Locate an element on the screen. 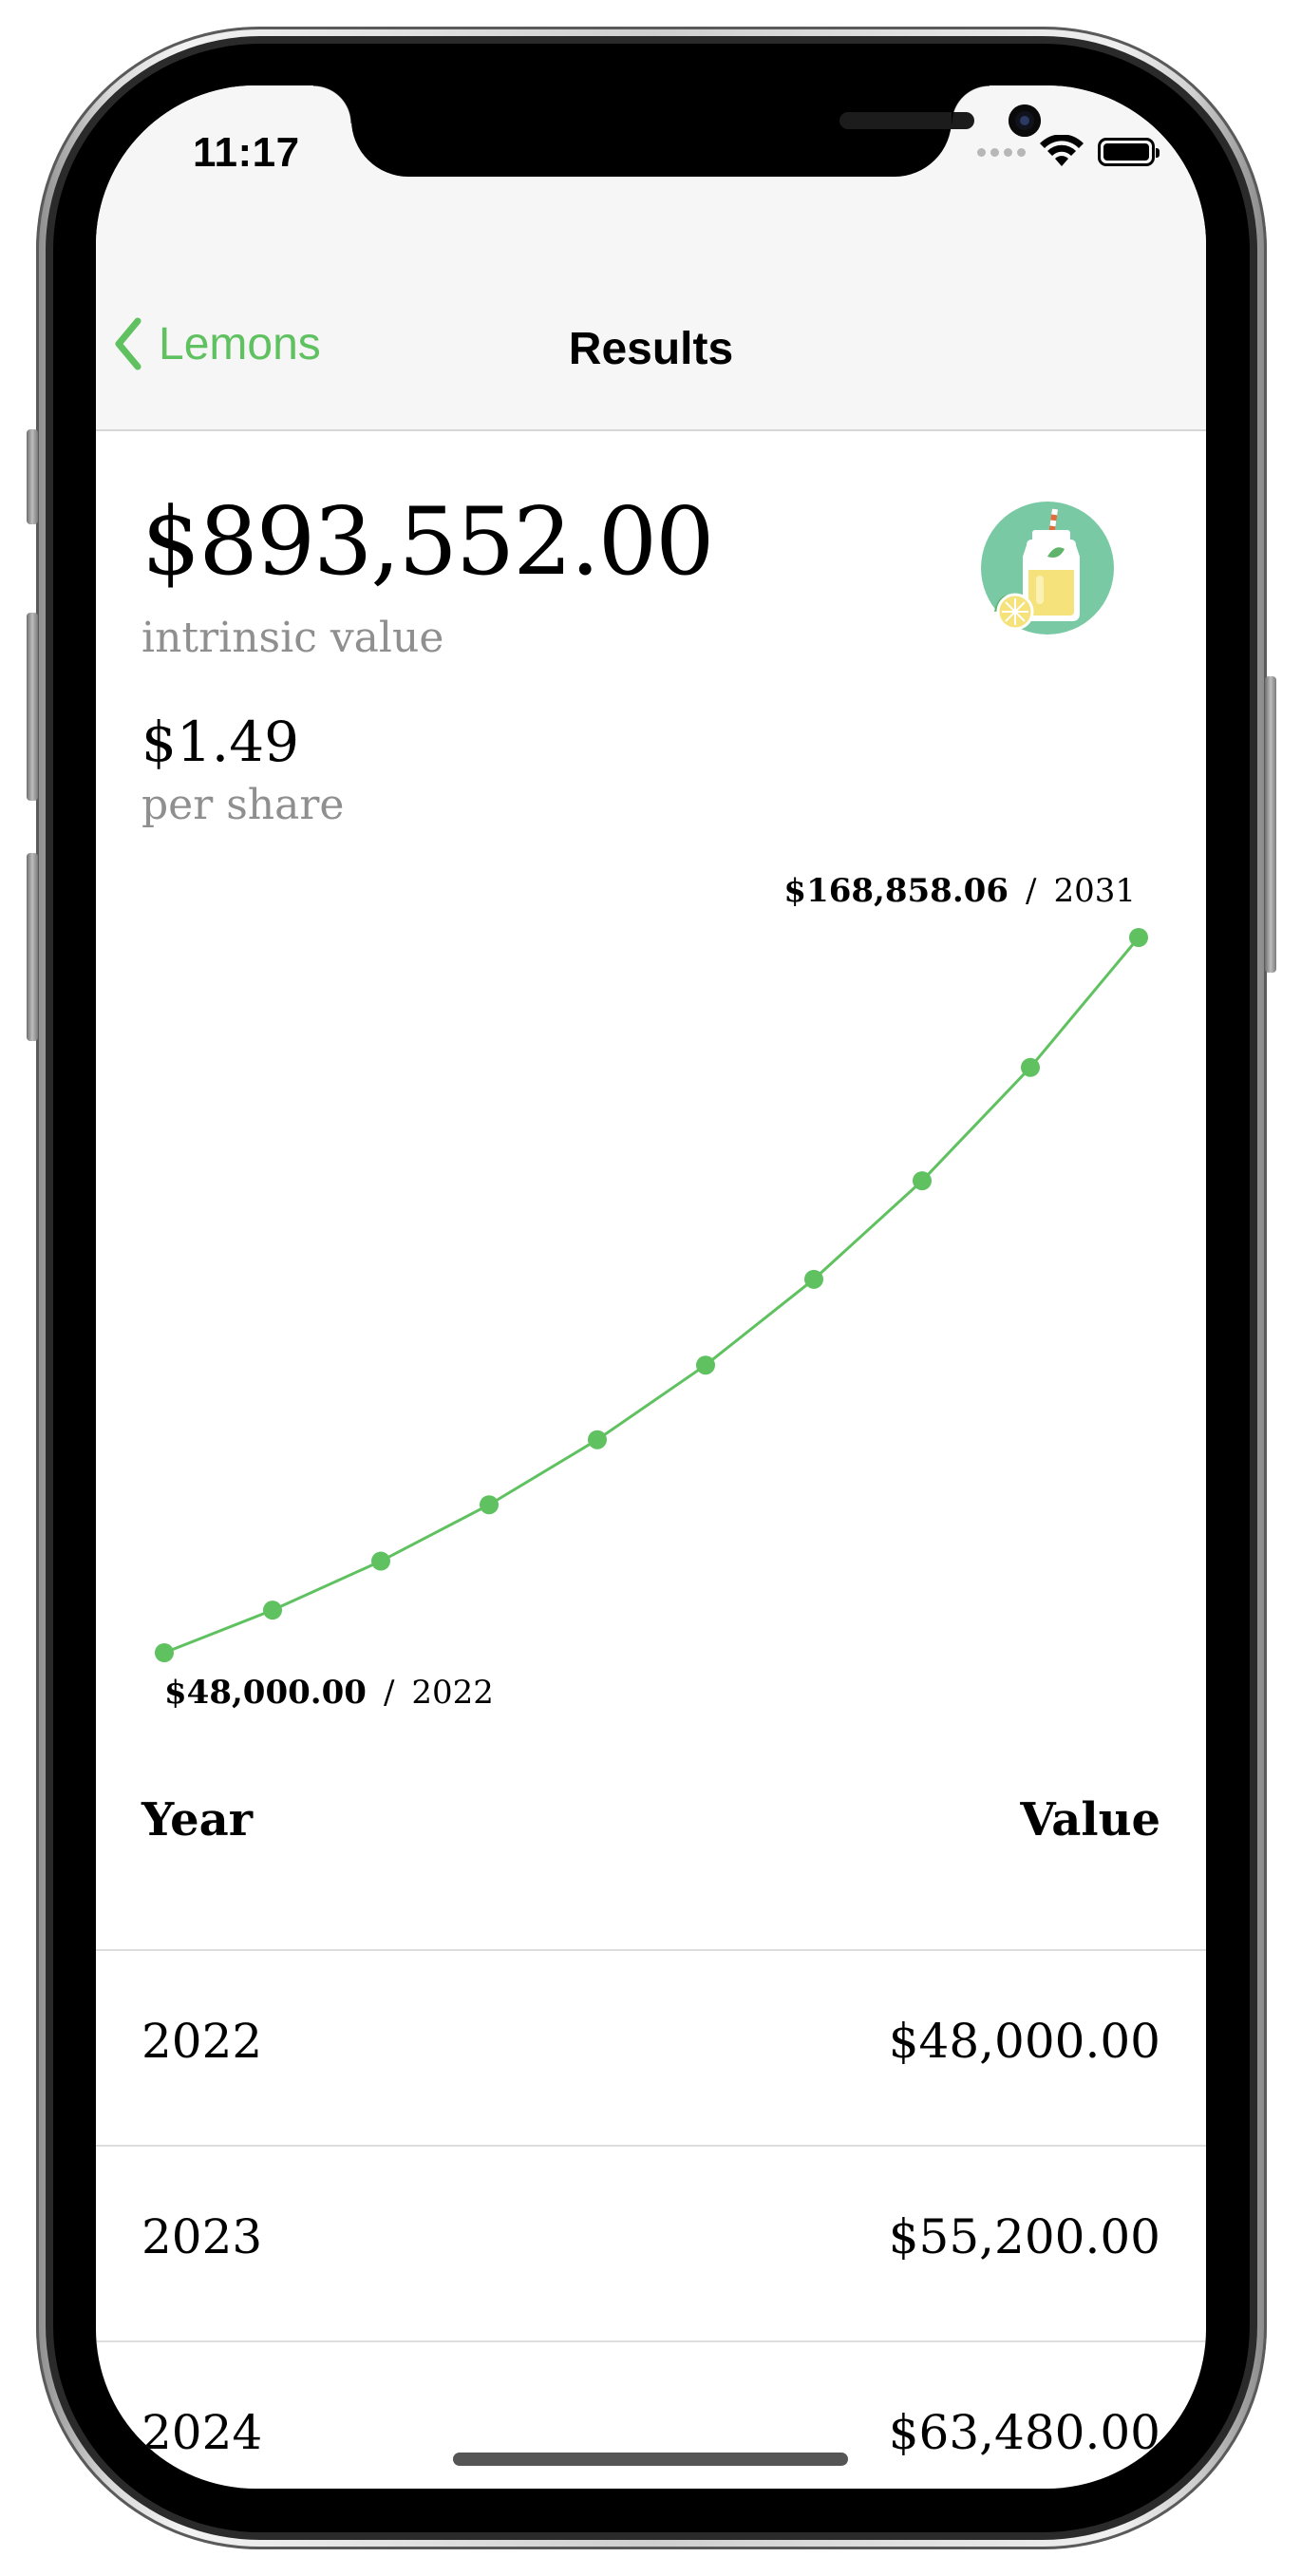 This screenshot has width=1301, height=2576. chart-end-label: $168,858.06 / 2031 is located at coordinates (959, 891).